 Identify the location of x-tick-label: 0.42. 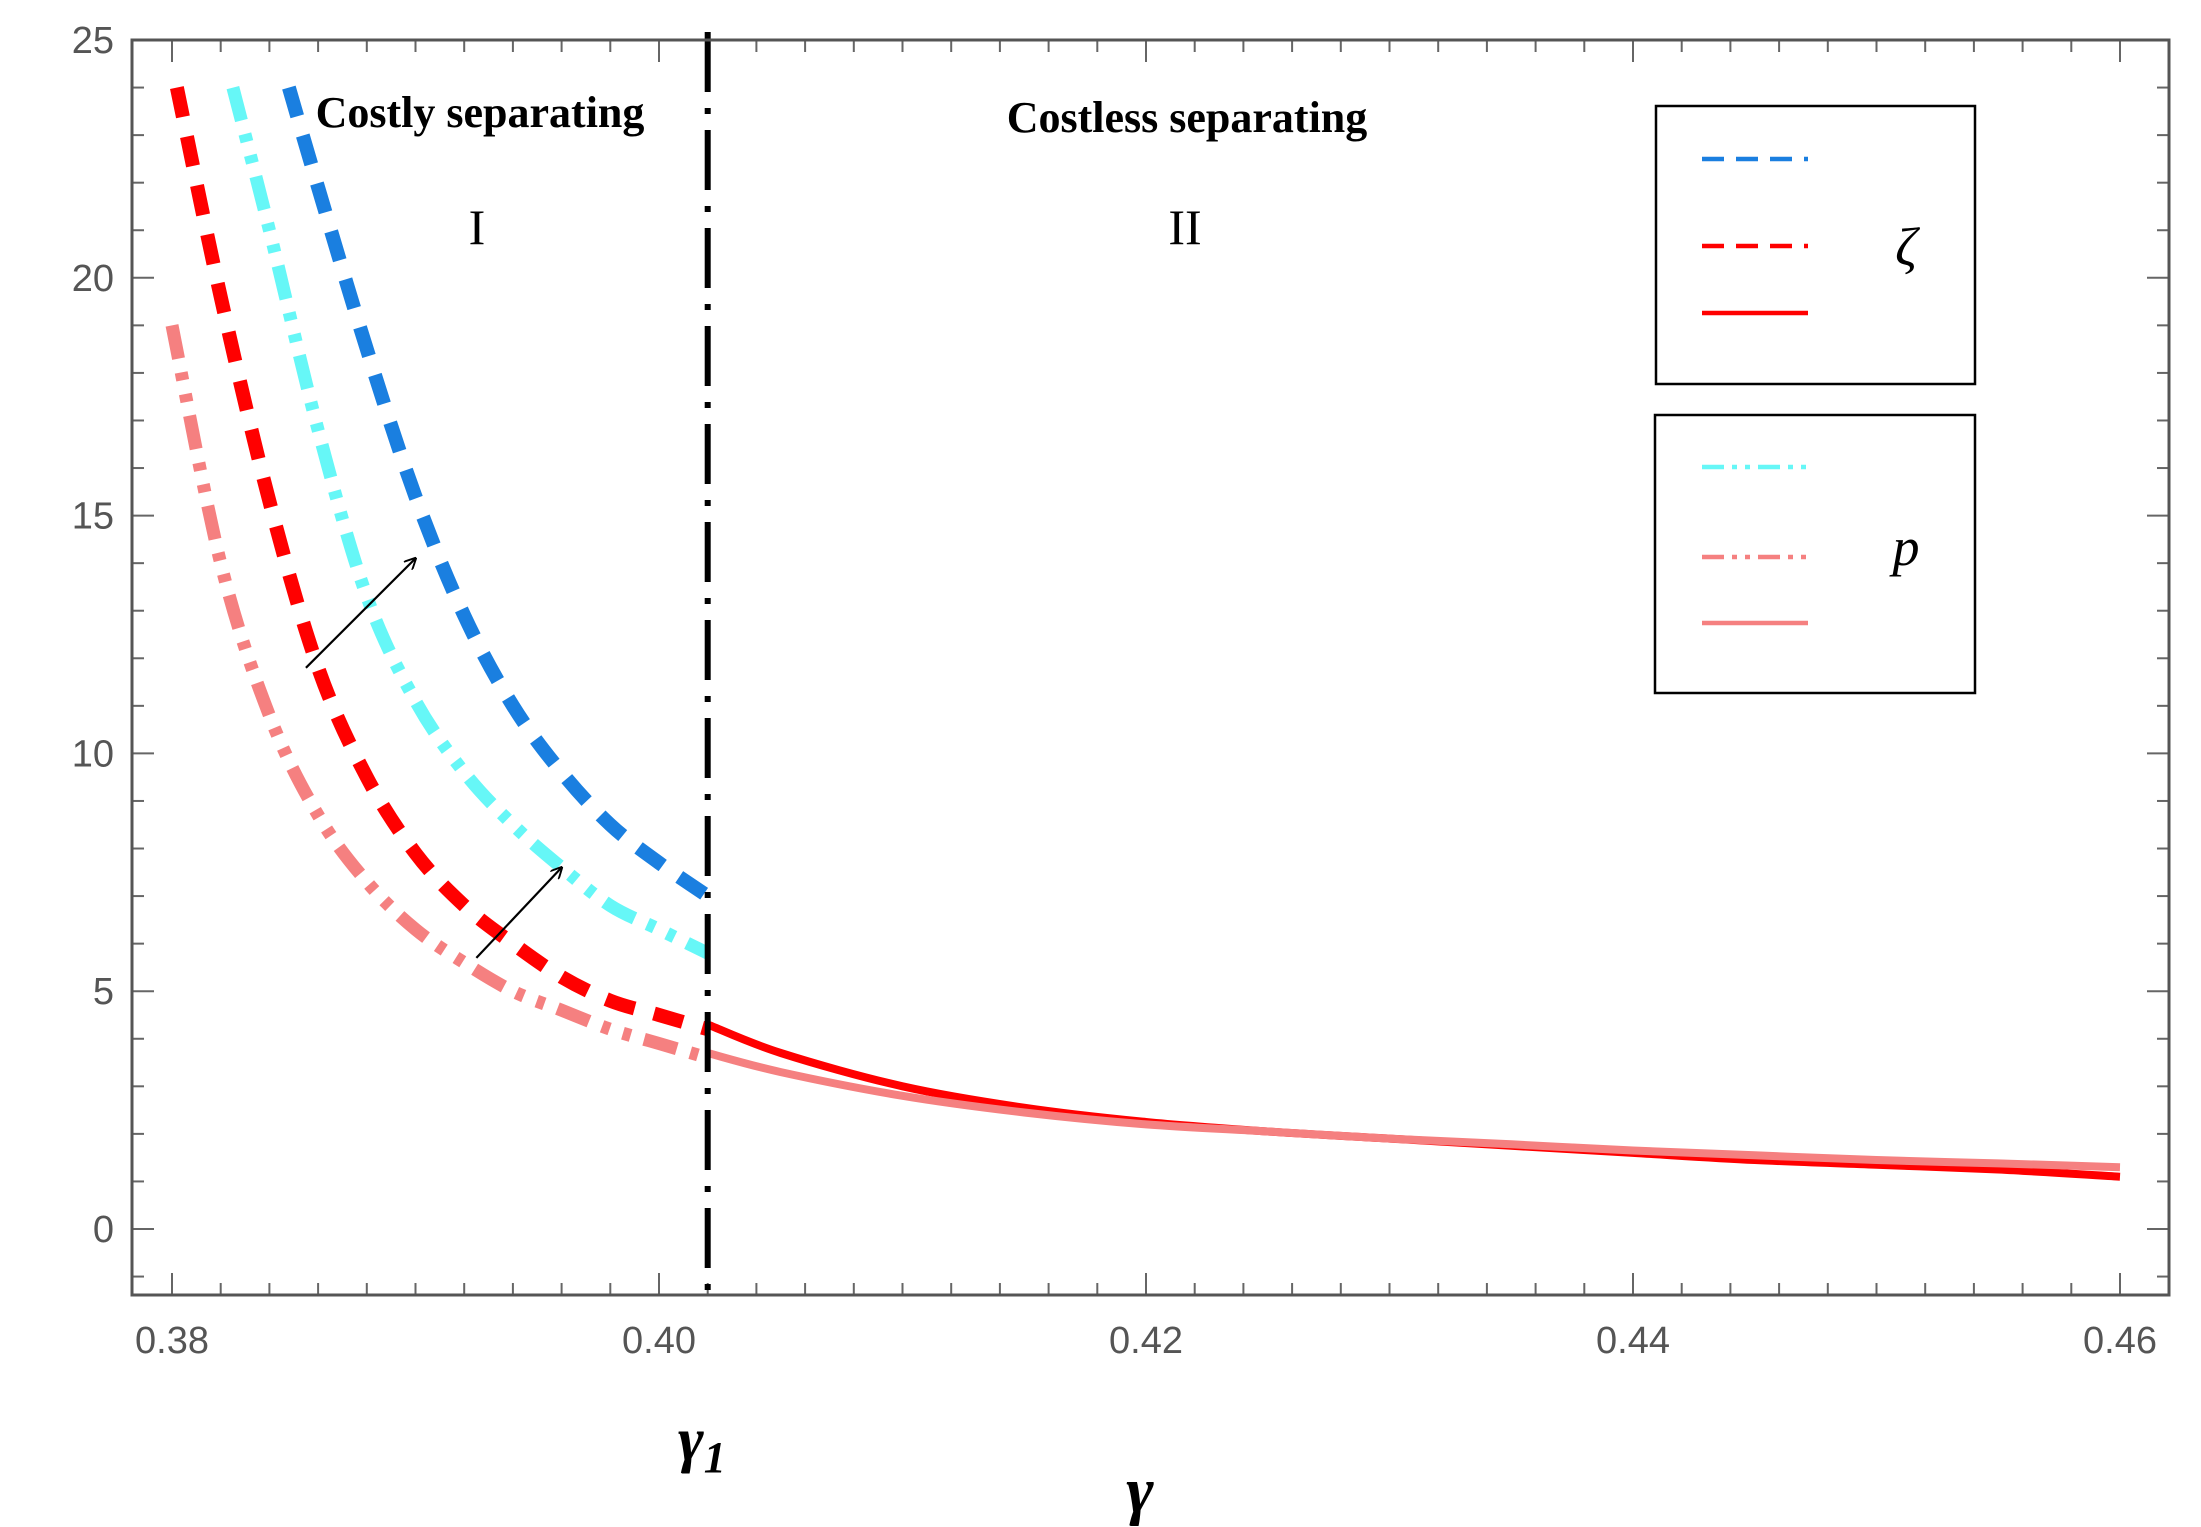
(1146, 1341).